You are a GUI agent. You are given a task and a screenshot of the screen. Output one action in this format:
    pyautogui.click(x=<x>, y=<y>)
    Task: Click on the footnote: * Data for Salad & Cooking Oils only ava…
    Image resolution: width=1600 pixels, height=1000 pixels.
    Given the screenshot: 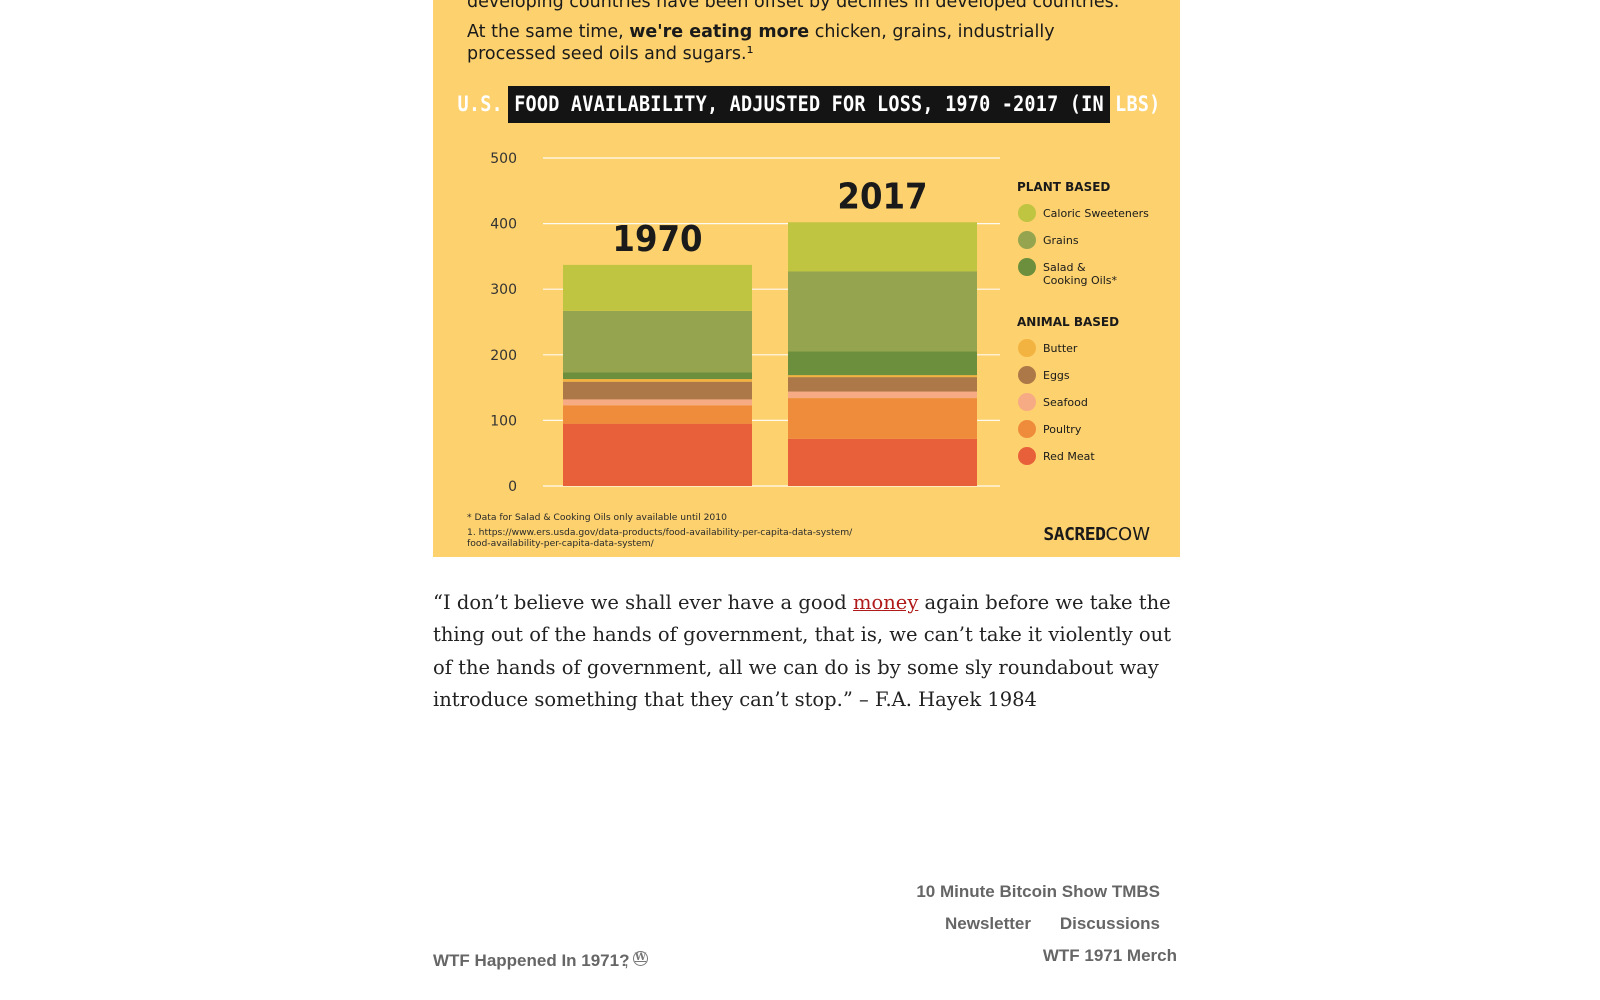 What is the action you would take?
    pyautogui.click(x=597, y=517)
    